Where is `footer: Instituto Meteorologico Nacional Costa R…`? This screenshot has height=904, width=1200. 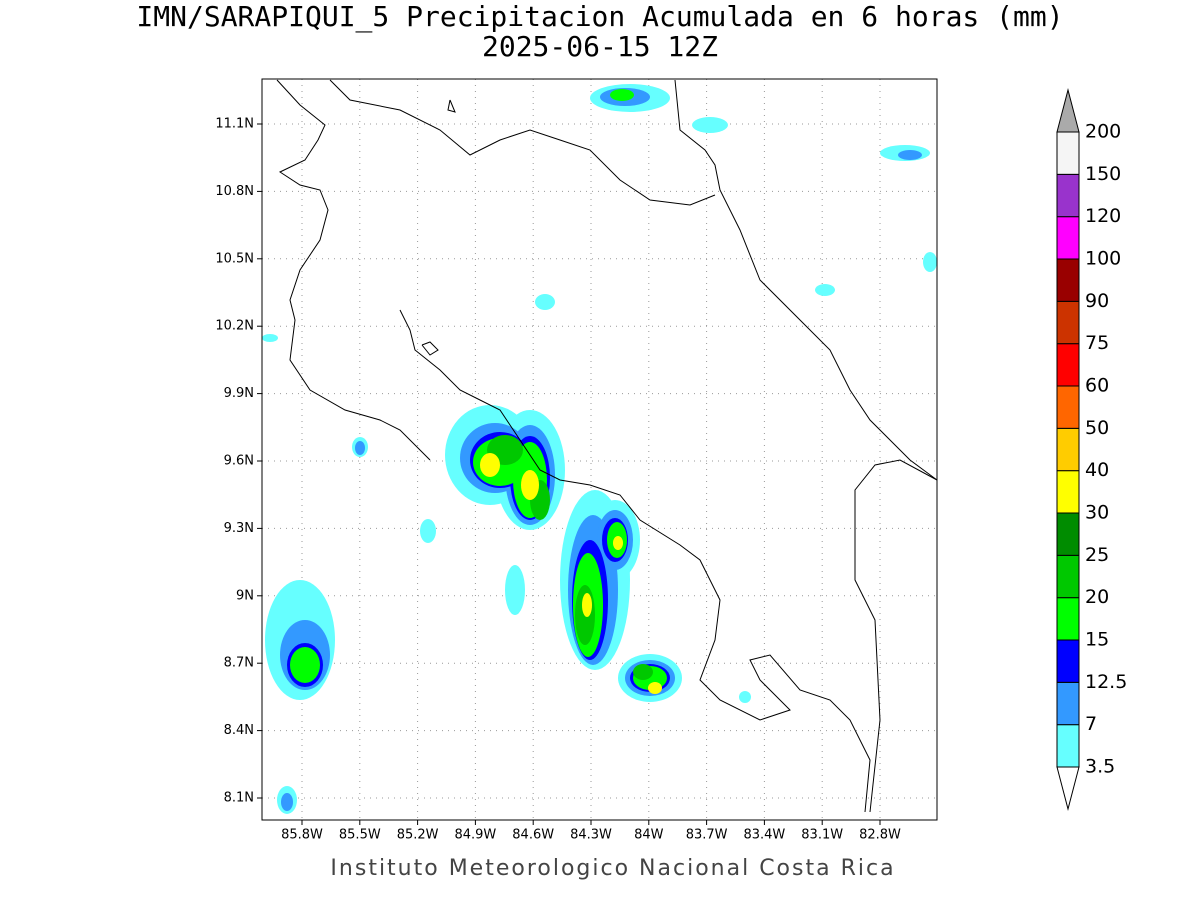 footer: Instituto Meteorologico Nacional Costa R… is located at coordinates (612, 868).